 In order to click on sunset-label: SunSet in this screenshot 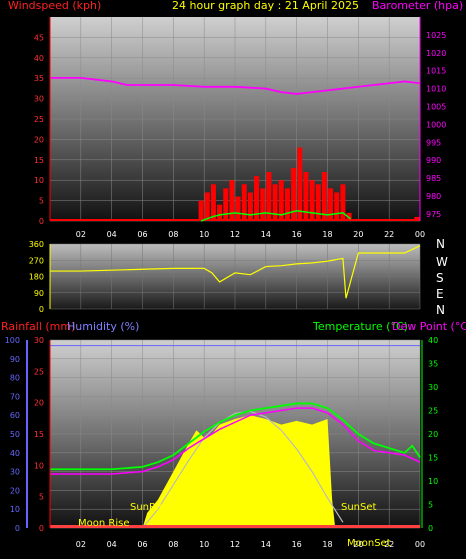, I will do `click(359, 507)`.